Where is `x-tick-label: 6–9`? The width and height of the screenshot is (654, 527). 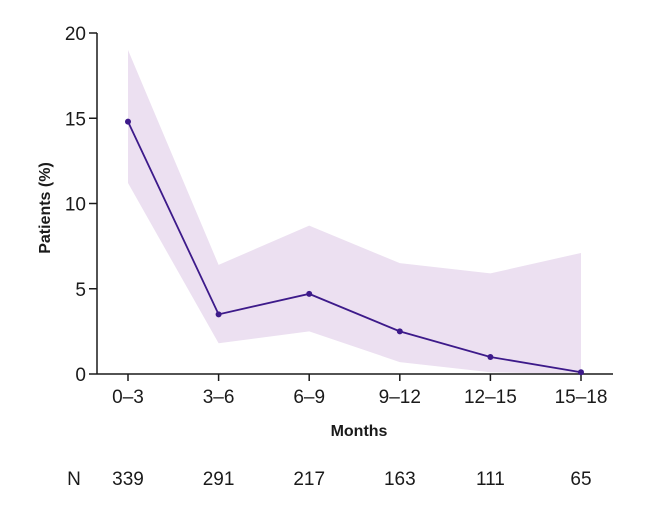 x-tick-label: 6–9 is located at coordinates (309, 397).